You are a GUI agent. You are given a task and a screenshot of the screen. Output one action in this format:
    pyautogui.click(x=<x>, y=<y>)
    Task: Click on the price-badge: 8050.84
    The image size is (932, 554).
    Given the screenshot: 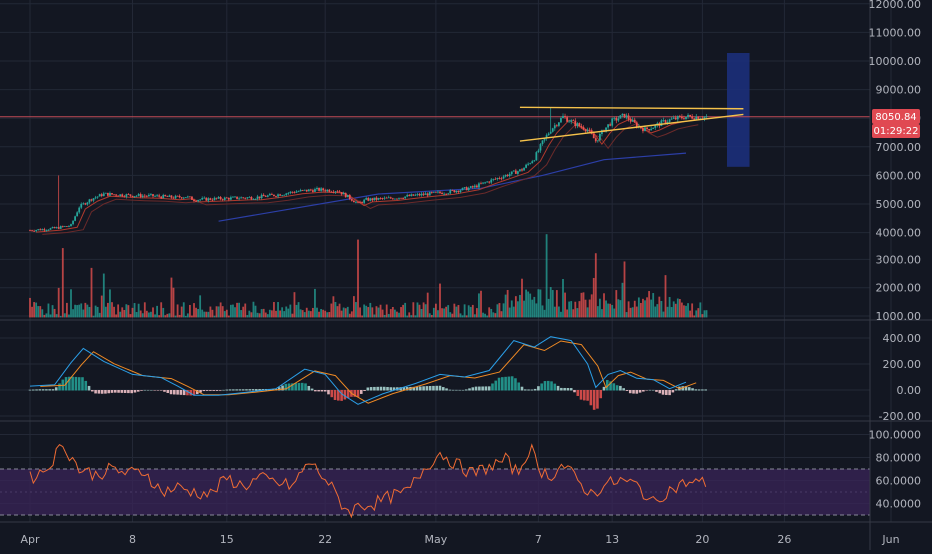 What is the action you would take?
    pyautogui.click(x=895, y=117)
    